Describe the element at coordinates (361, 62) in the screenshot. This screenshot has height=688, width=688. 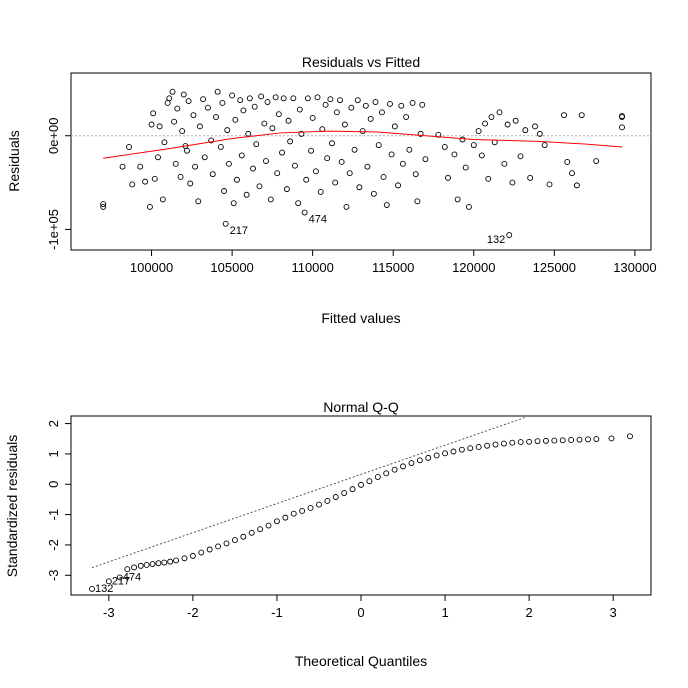
I see `chart-title: Residuals vs Fitted` at that location.